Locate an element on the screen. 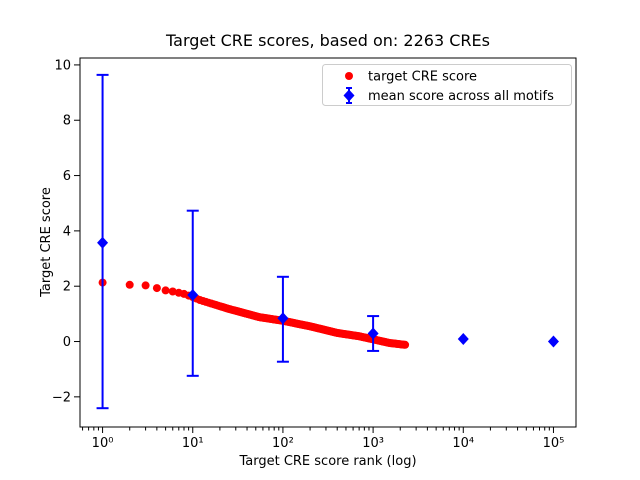 This screenshot has height=480, width=640. legend-errorbar-marker is located at coordinates (349, 95).